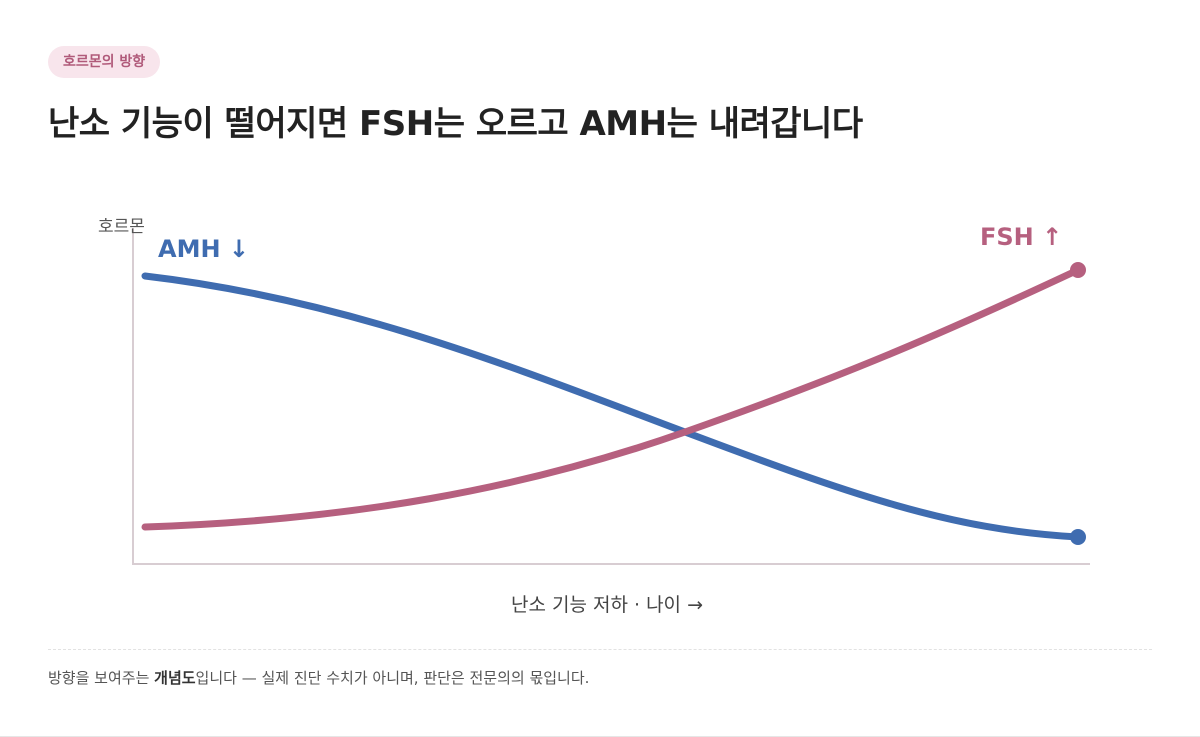  What do you see at coordinates (121, 227) in the screenshot?
I see `y-label: 호르몬` at bounding box center [121, 227].